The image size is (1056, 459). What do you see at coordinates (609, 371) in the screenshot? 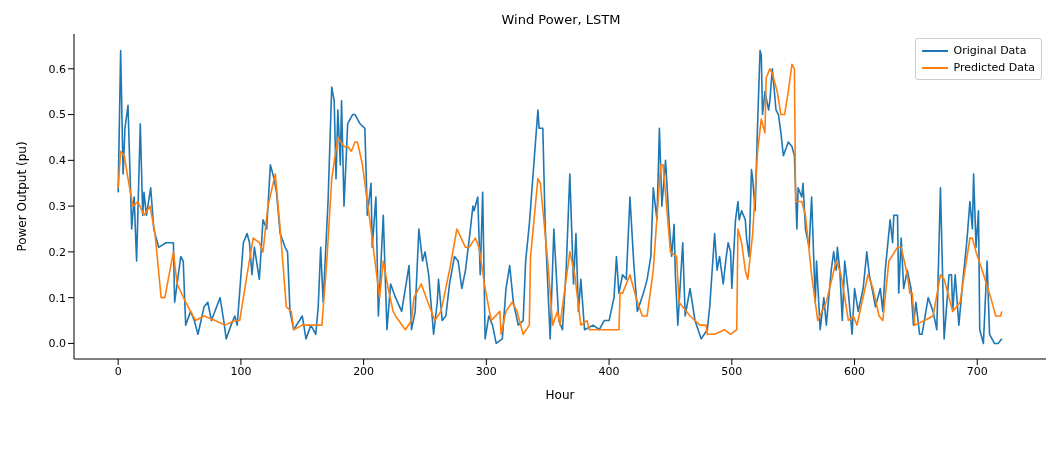
I see `x-tick-label: 400` at bounding box center [609, 371].